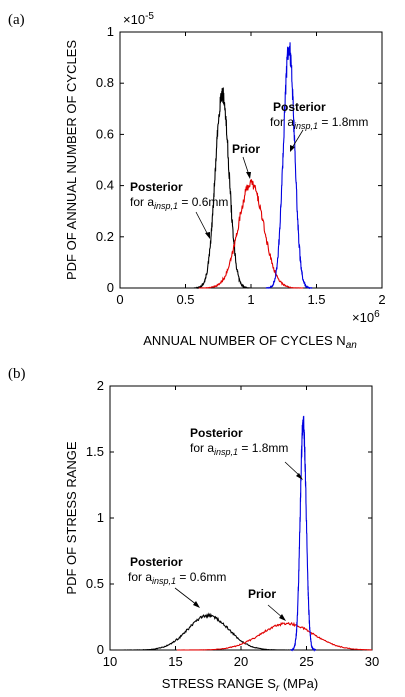 This screenshot has height=697, width=405. What do you see at coordinates (16, 20) in the screenshot?
I see `panel-a-label: (a)` at bounding box center [16, 20].